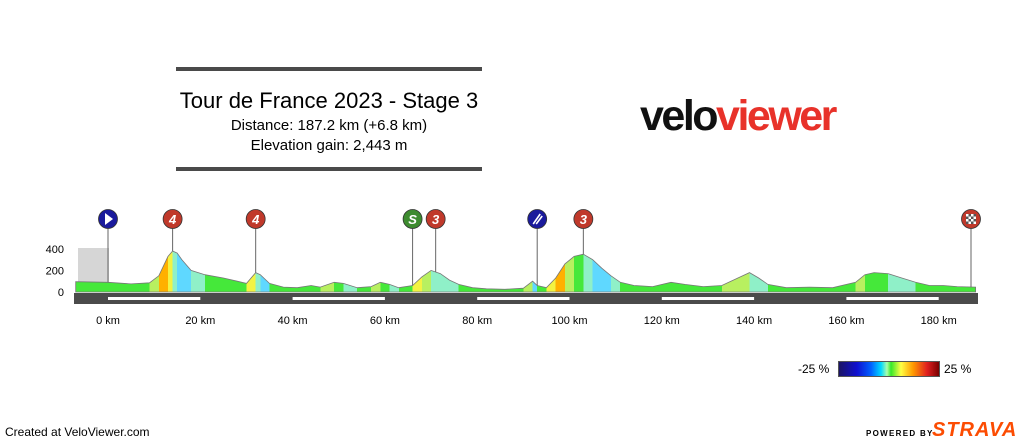  What do you see at coordinates (108, 246) in the screenshot?
I see `marker-start` at bounding box center [108, 246].